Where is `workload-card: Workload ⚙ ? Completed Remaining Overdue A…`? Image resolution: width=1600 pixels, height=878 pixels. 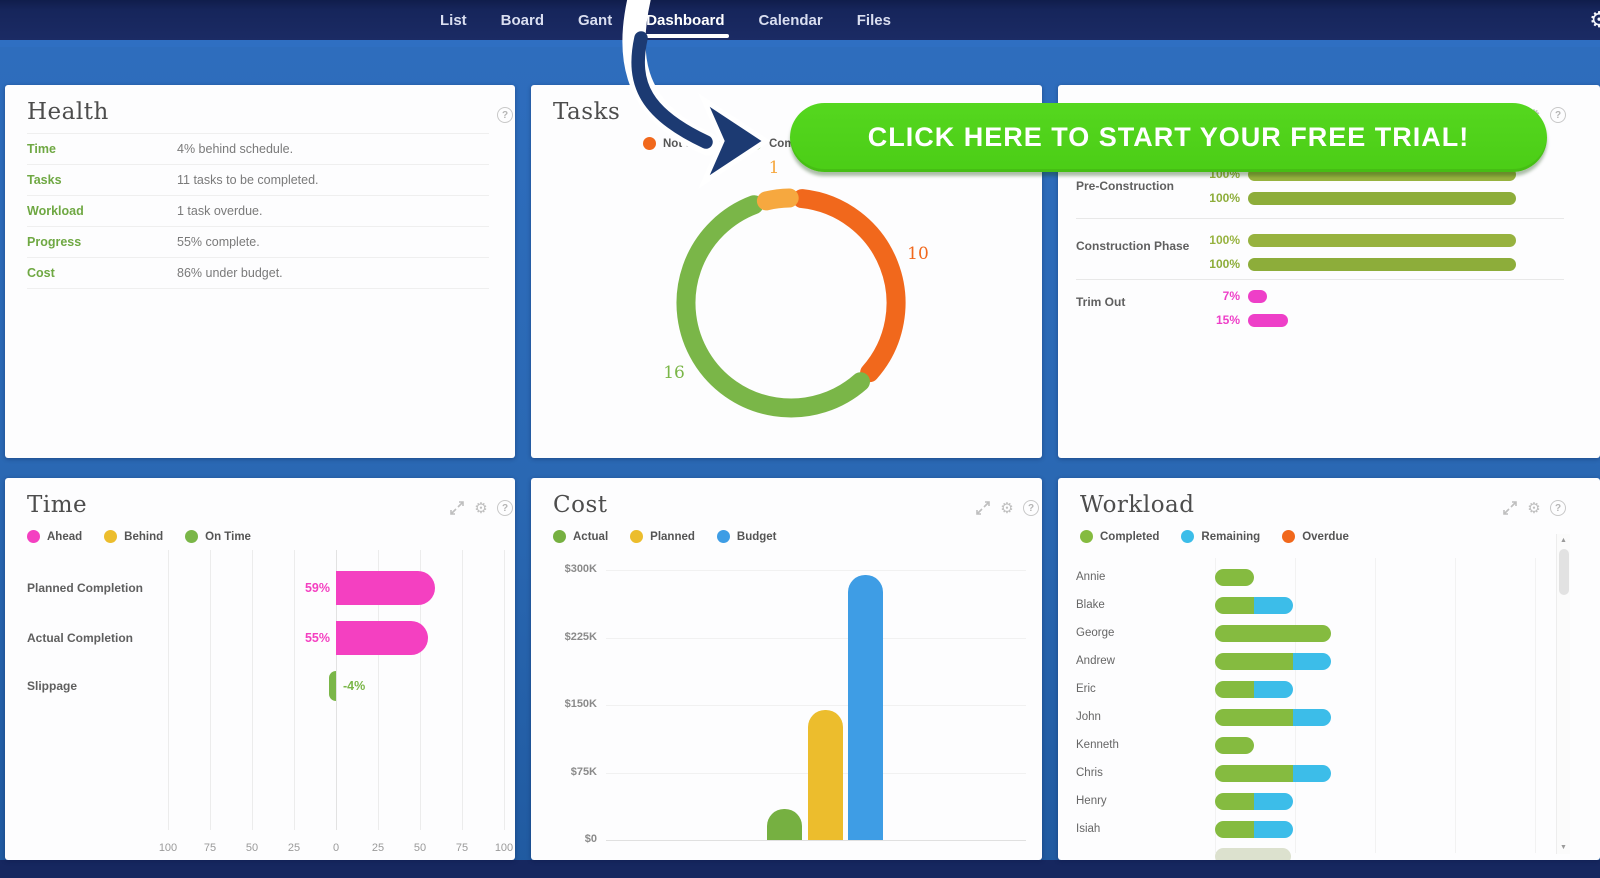 workload-card: Workload ⚙ ? Completed Remaining Overdue A… is located at coordinates (1329, 669).